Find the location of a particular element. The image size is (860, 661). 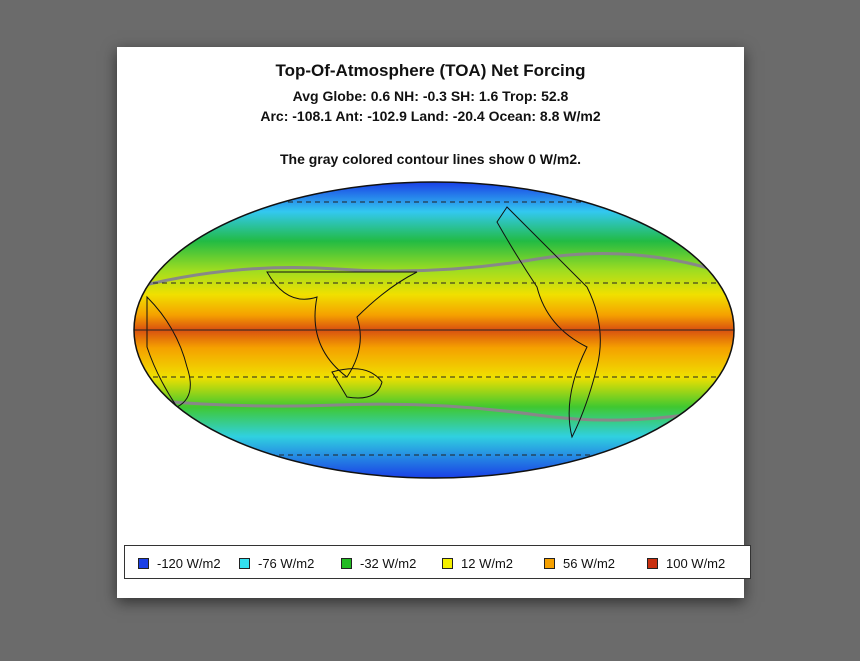

legend-label: -32 W/m2 is located at coordinates (388, 563).